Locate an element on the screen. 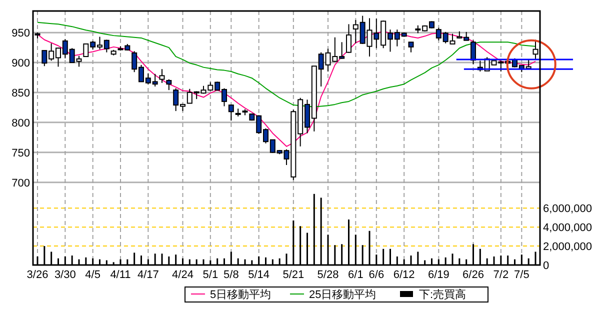 The height and width of the screenshot is (320, 600). y2-tick-label: 6,000,000 is located at coordinates (567, 209).